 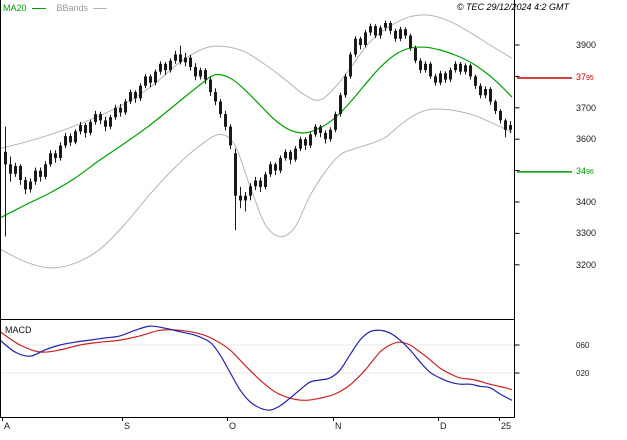 I want to click on chart-legend: MA20 BBands, so click(x=58, y=8).